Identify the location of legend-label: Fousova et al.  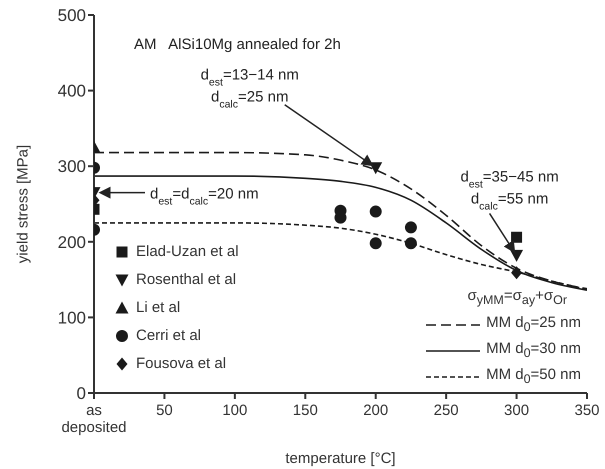
(181, 364).